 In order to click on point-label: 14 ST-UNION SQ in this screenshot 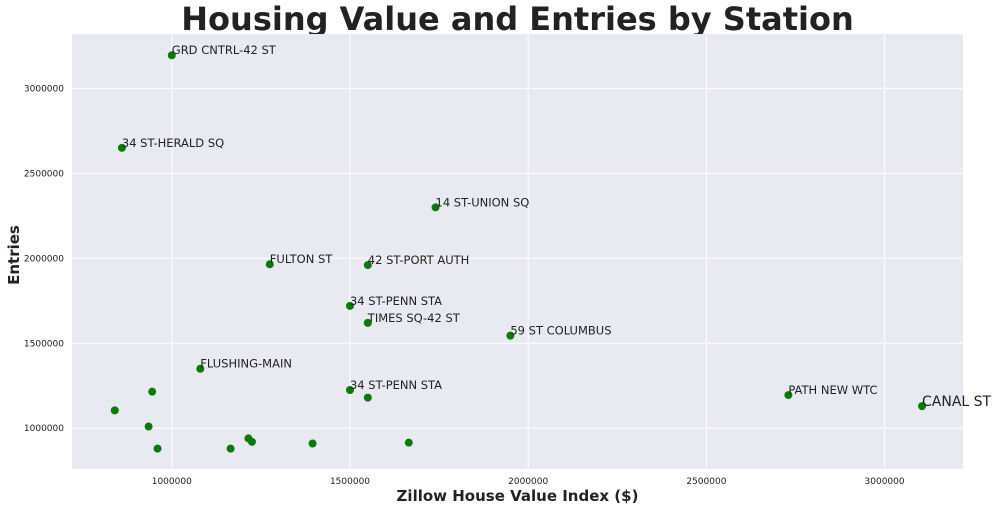, I will do `click(483, 202)`.